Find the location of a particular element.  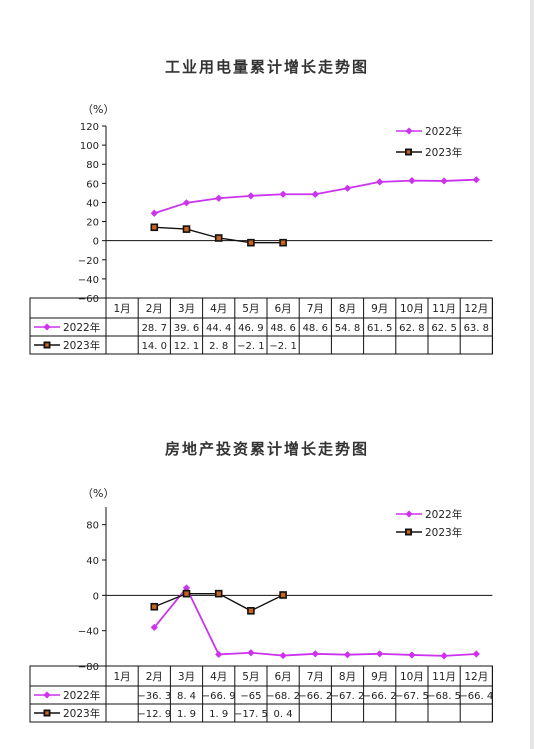

table-value: 0. 4 is located at coordinates (283, 714).